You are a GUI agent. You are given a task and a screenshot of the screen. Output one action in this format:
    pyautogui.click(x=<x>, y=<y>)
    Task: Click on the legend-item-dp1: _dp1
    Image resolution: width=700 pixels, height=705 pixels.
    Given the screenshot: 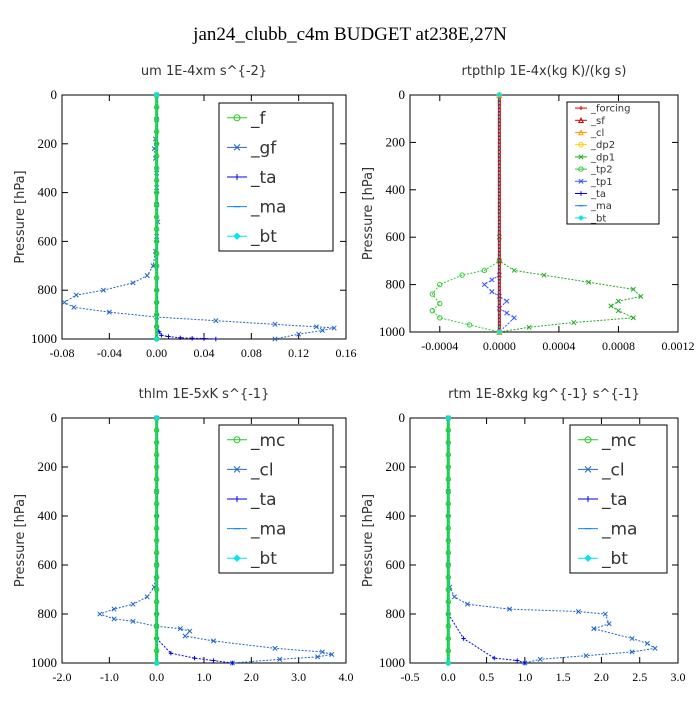 What is the action you would take?
    pyautogui.click(x=595, y=157)
    